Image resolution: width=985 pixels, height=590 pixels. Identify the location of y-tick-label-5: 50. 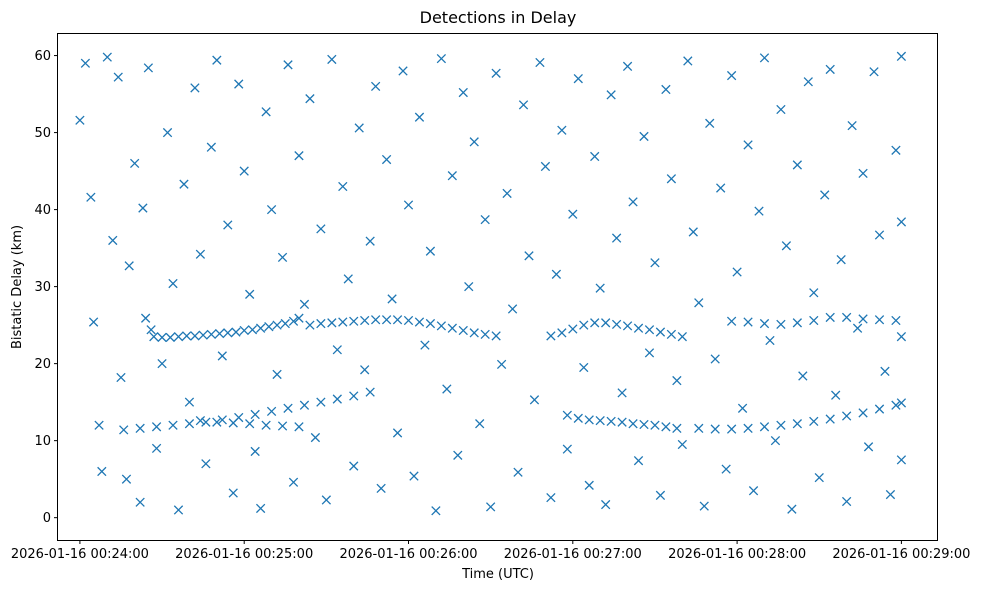
(42, 133).